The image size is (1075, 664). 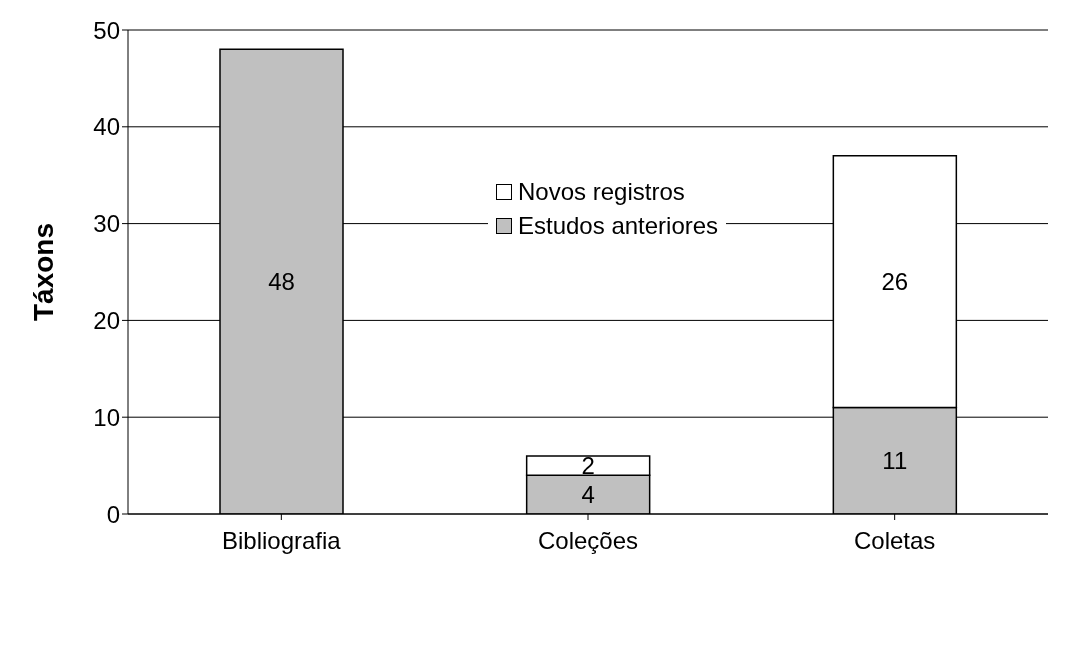 What do you see at coordinates (588, 541) in the screenshot?
I see `x-tick-label: Coleções` at bounding box center [588, 541].